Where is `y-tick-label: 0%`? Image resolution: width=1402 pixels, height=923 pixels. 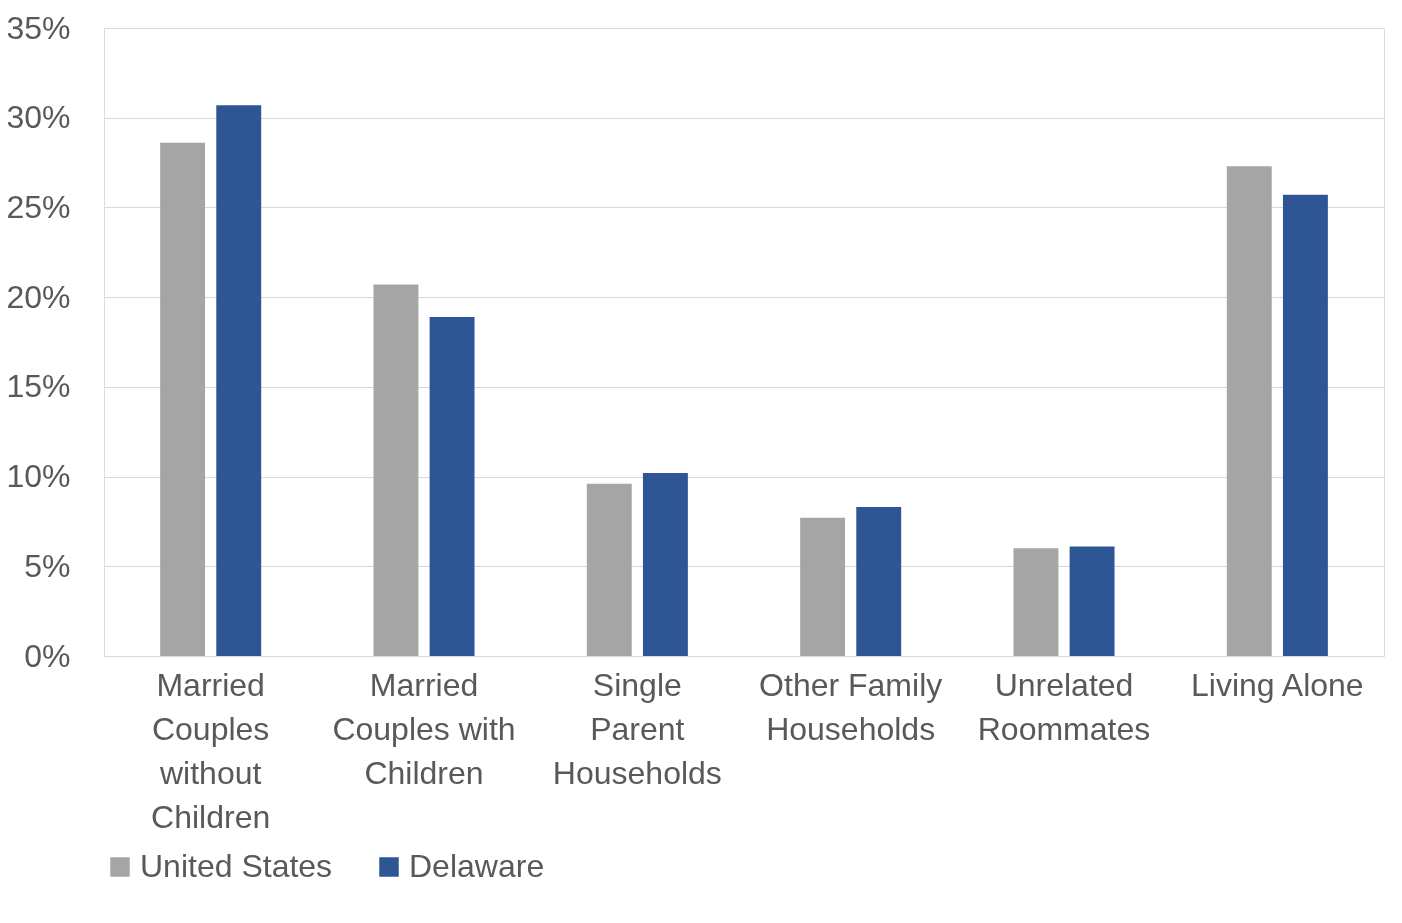 y-tick-label: 0% is located at coordinates (47, 655).